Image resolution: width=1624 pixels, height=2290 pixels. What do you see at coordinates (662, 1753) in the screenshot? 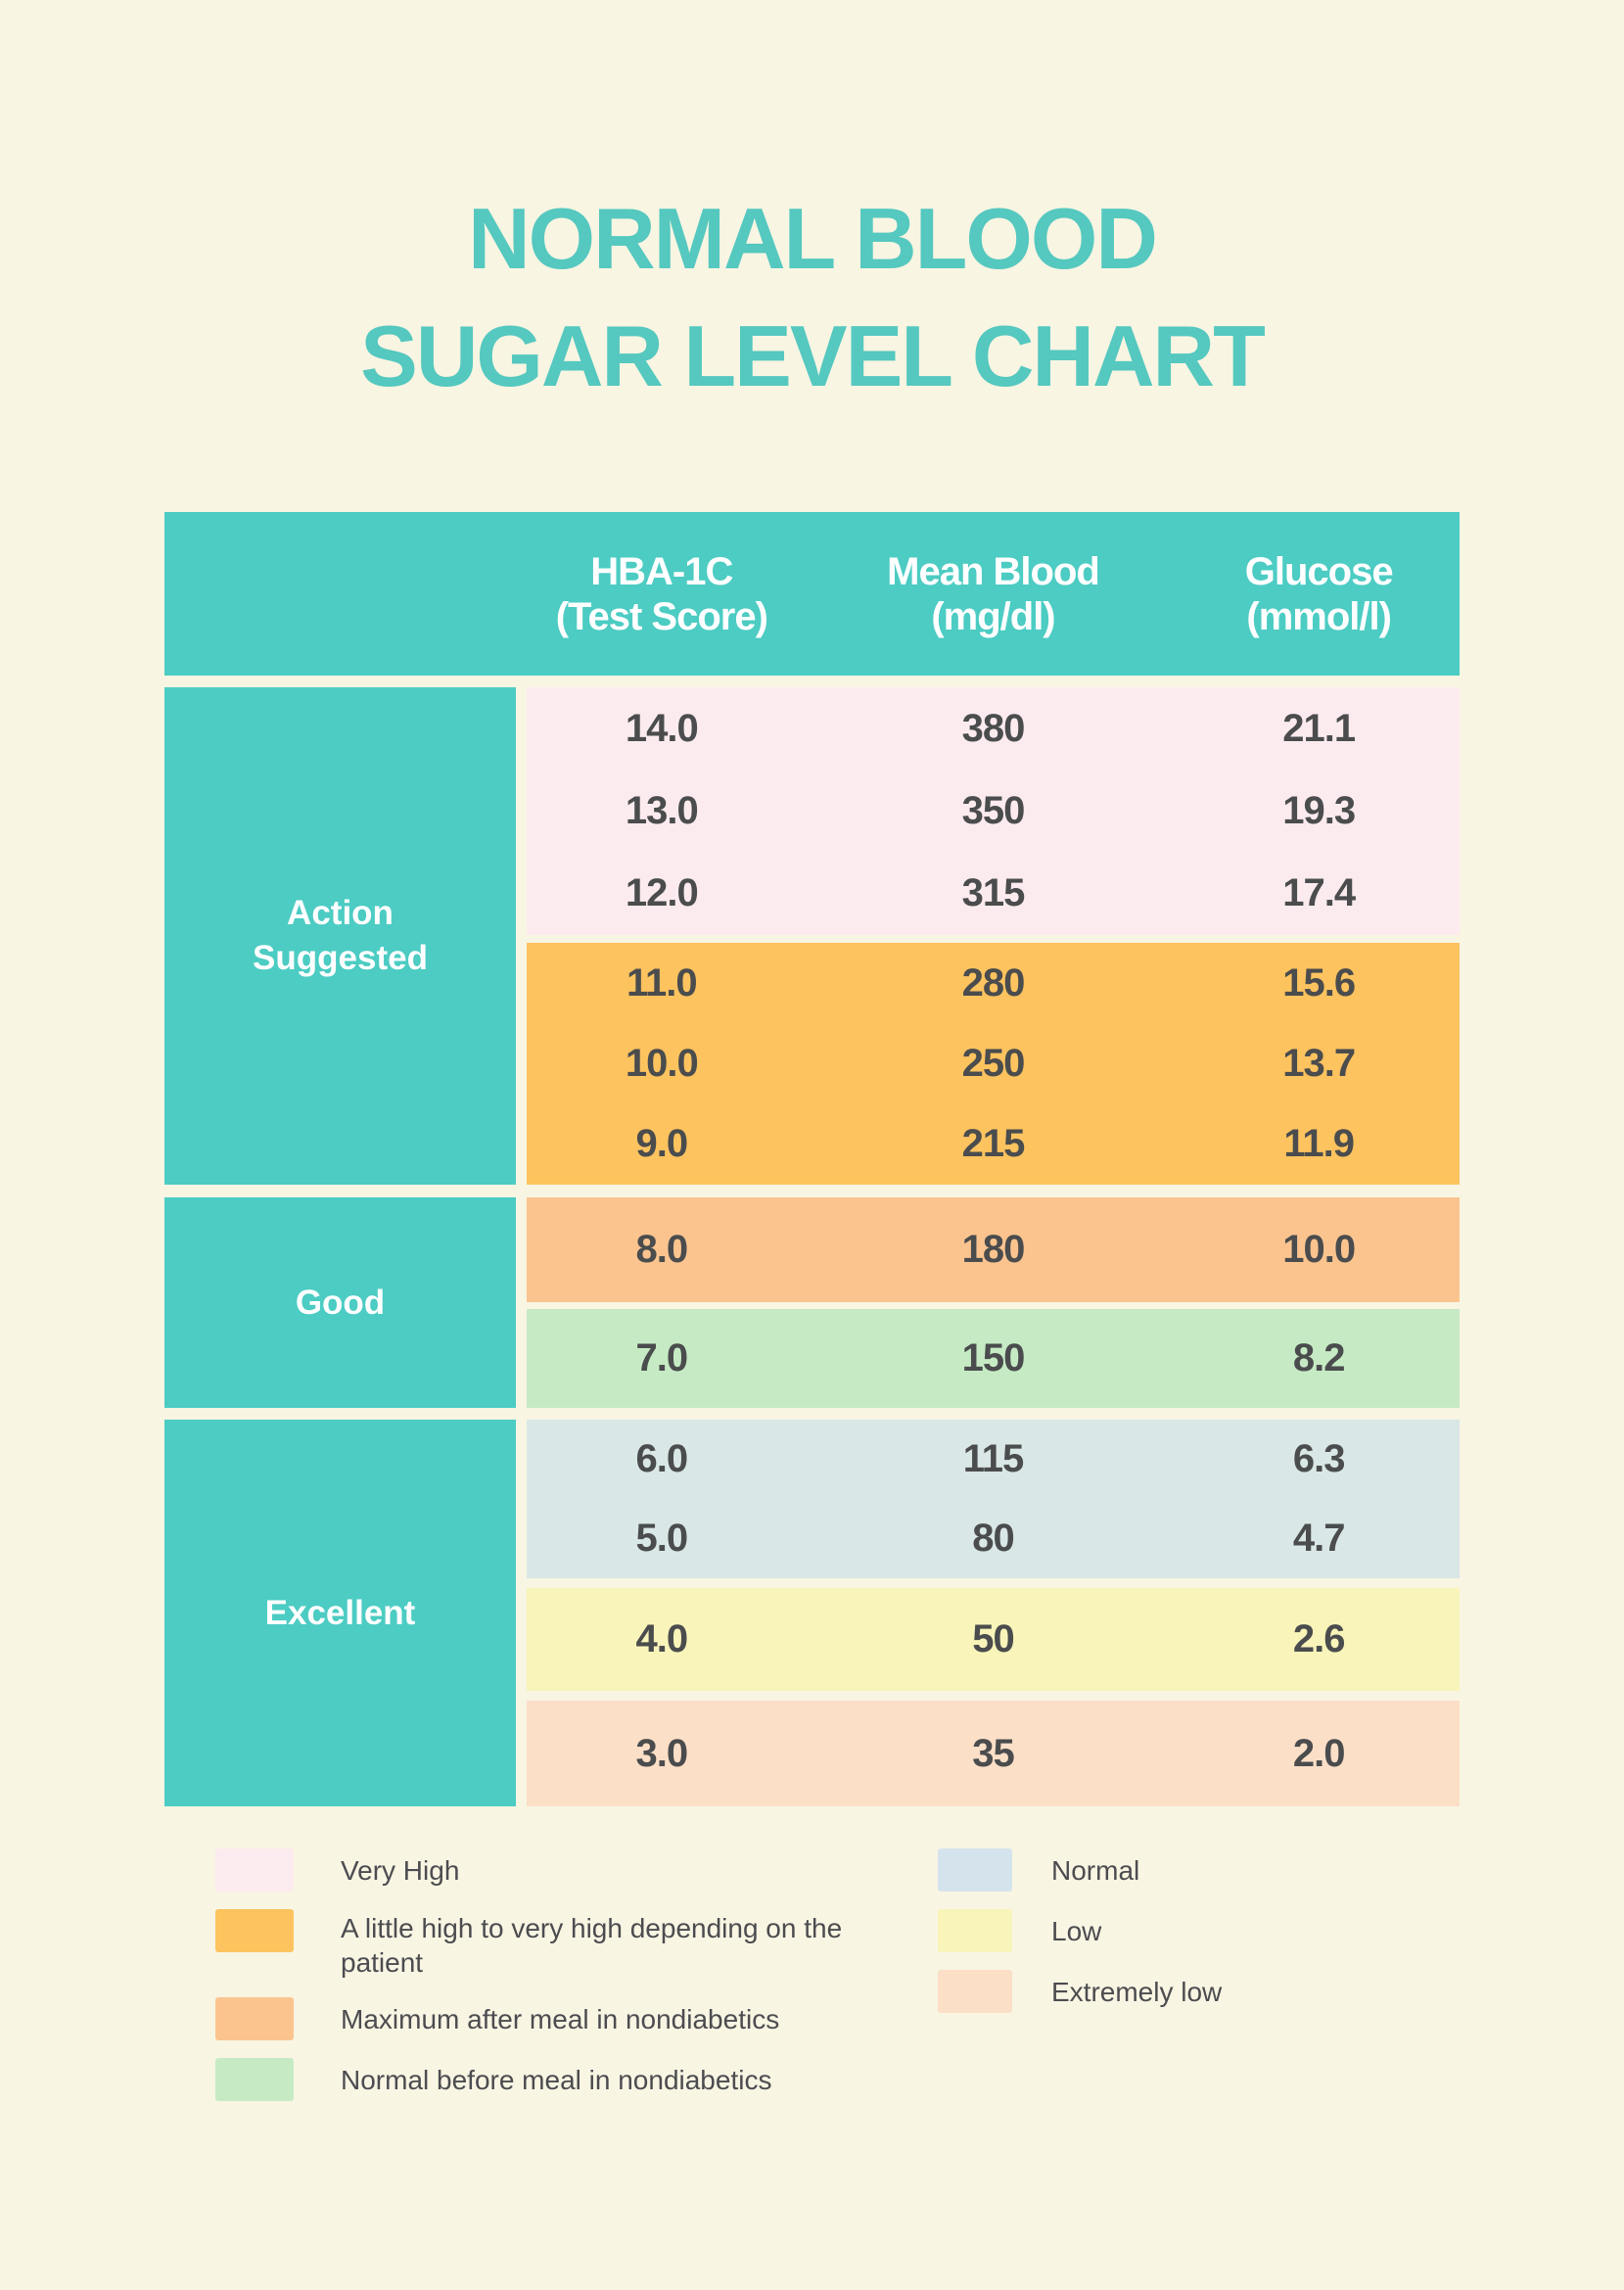
I see `value-cell: 3.0` at bounding box center [662, 1753].